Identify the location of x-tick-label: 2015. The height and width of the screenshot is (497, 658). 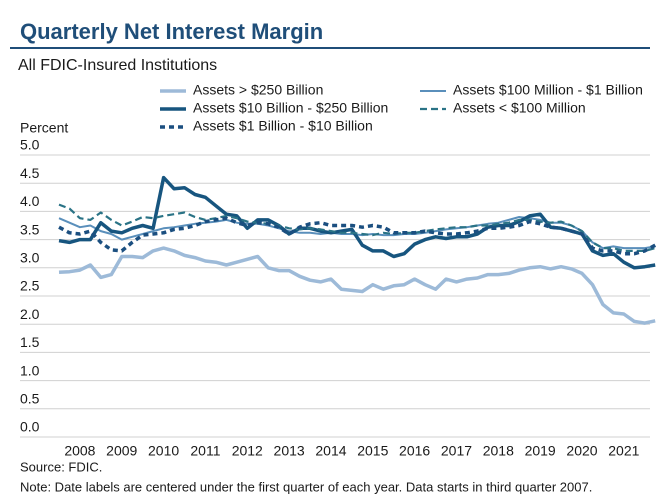
(372, 451).